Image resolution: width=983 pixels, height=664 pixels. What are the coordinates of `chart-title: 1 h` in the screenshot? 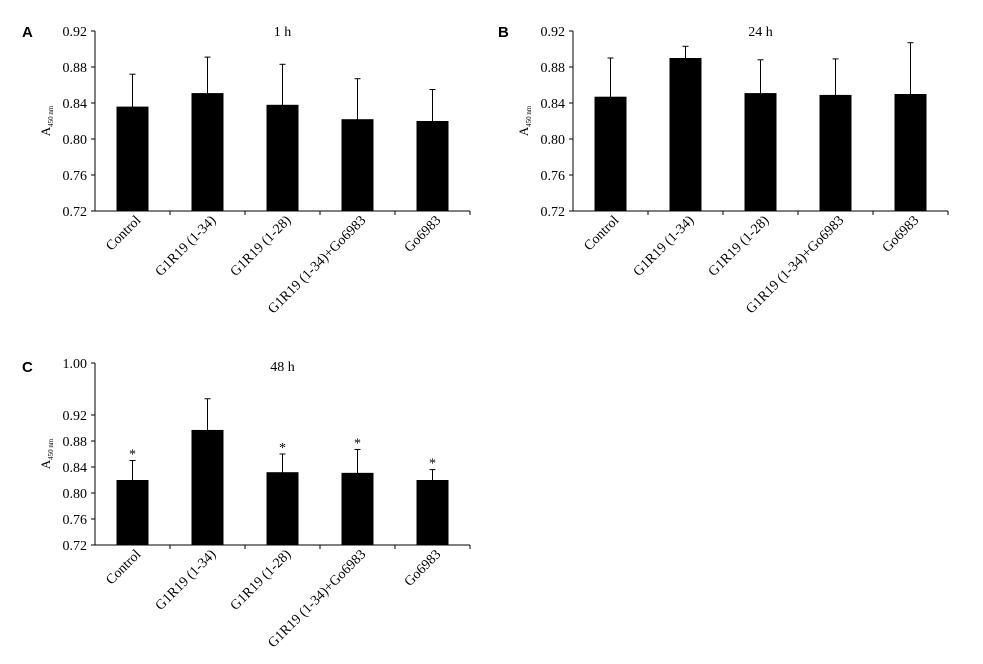 It's located at (283, 32).